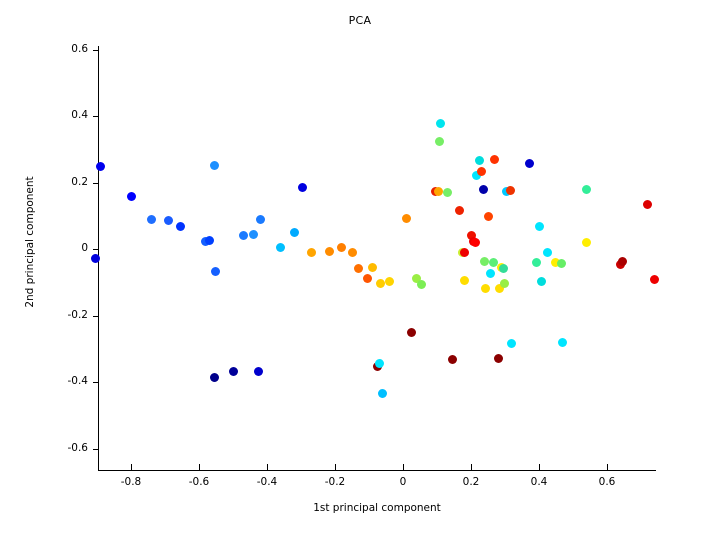  What do you see at coordinates (607, 482) in the screenshot?
I see `x-tick-label: 0.6` at bounding box center [607, 482].